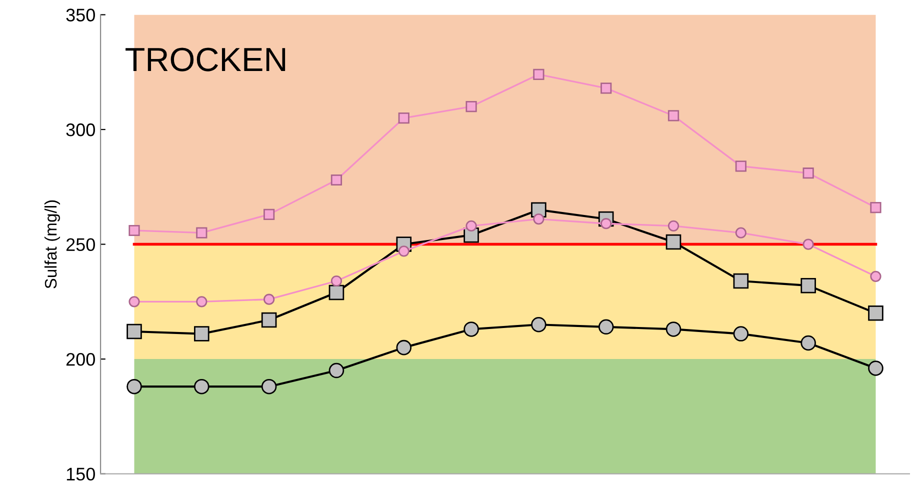  Describe the element at coordinates (80, 15) in the screenshot. I see `y-tick-label: 350` at that location.